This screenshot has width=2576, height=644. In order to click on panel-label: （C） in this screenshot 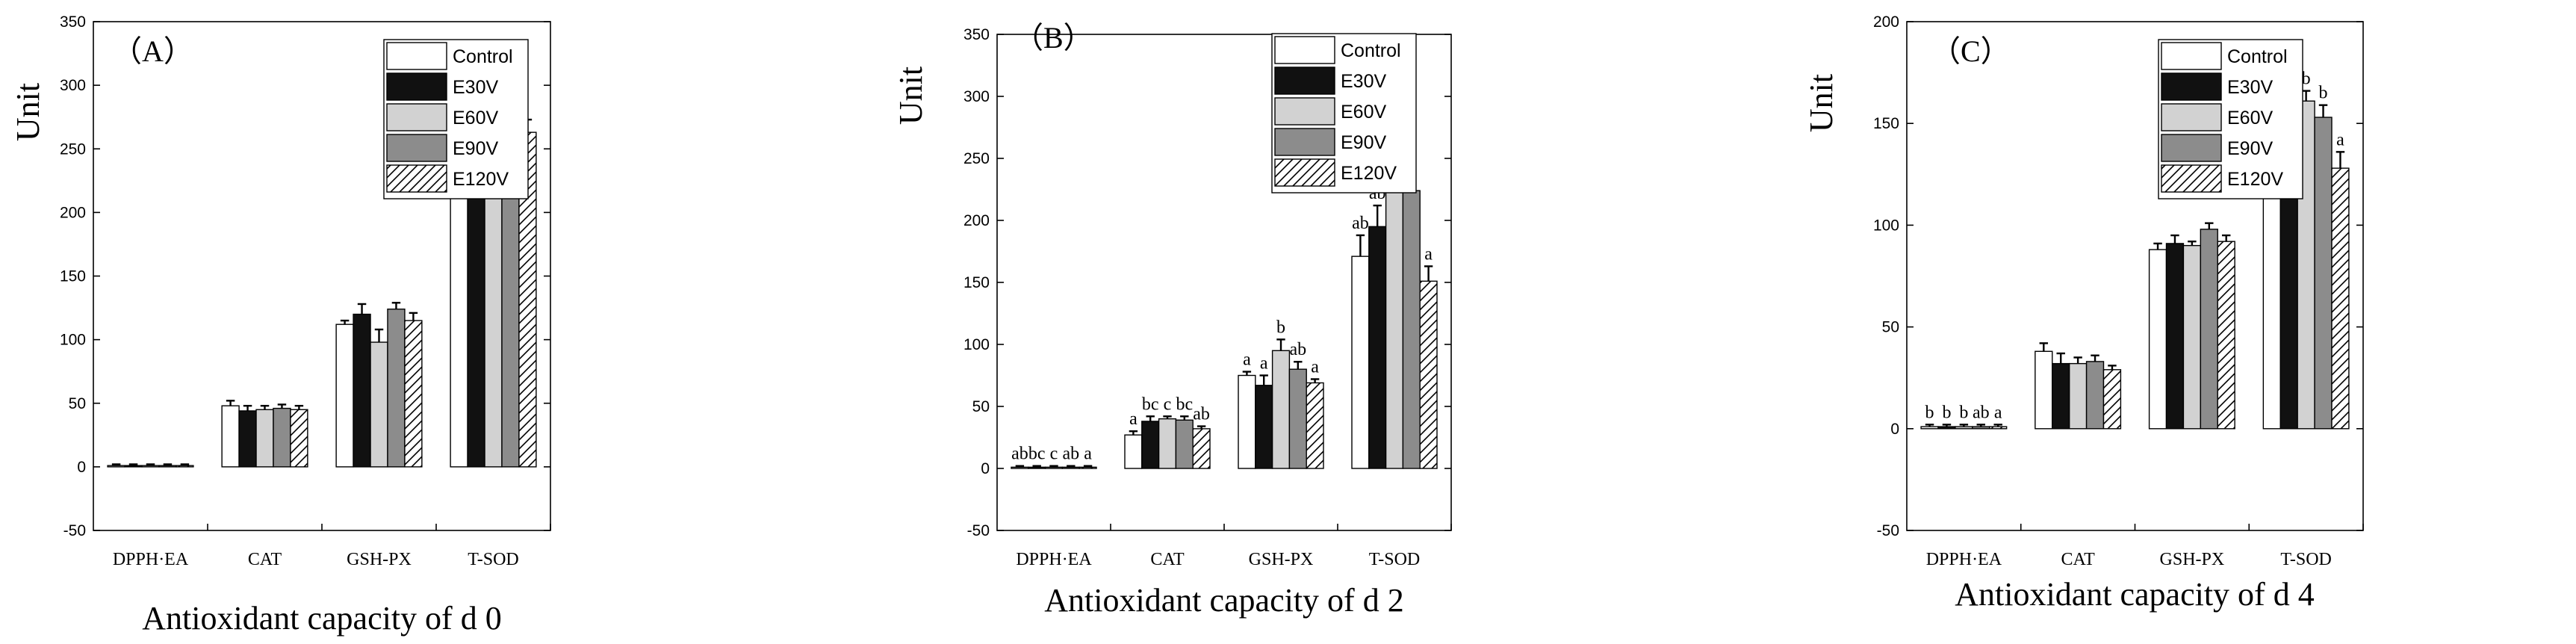, I will do `click(1971, 51)`.